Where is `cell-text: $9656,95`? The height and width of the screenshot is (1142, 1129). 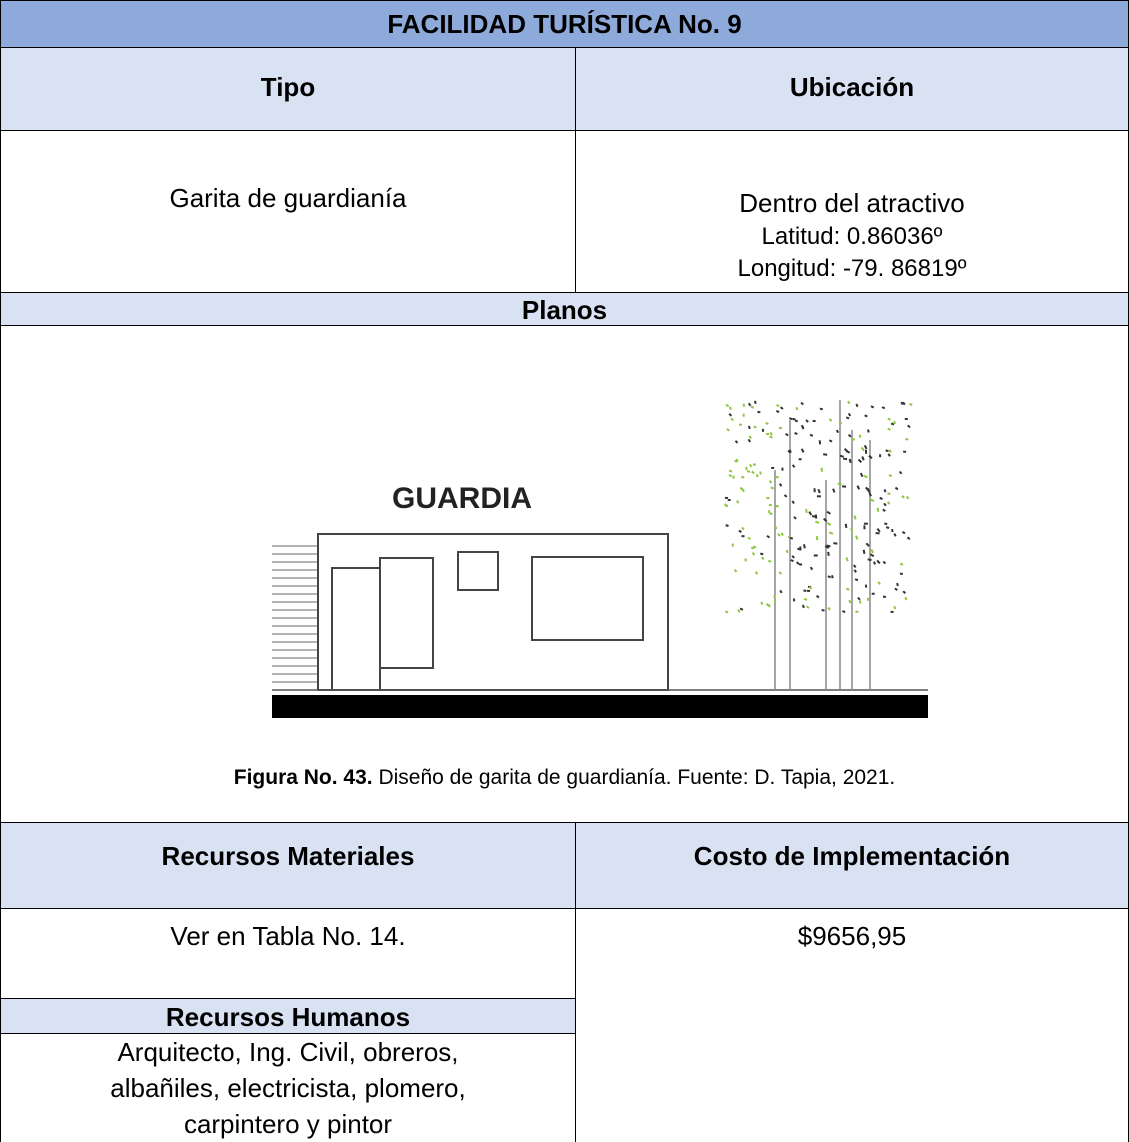
cell-text: $9656,95 is located at coordinates (852, 936).